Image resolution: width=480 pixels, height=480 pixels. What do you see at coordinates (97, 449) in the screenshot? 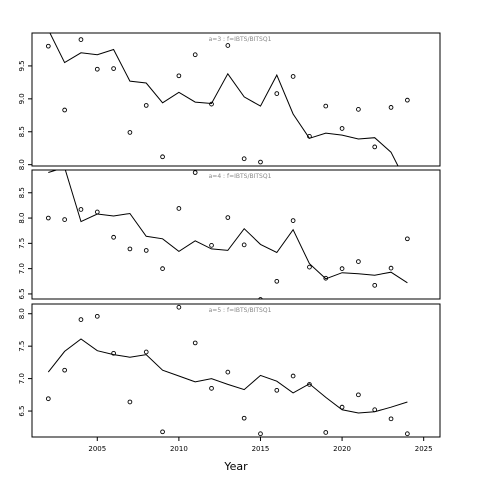
I see `x-tick-label: 2005` at bounding box center [97, 449].